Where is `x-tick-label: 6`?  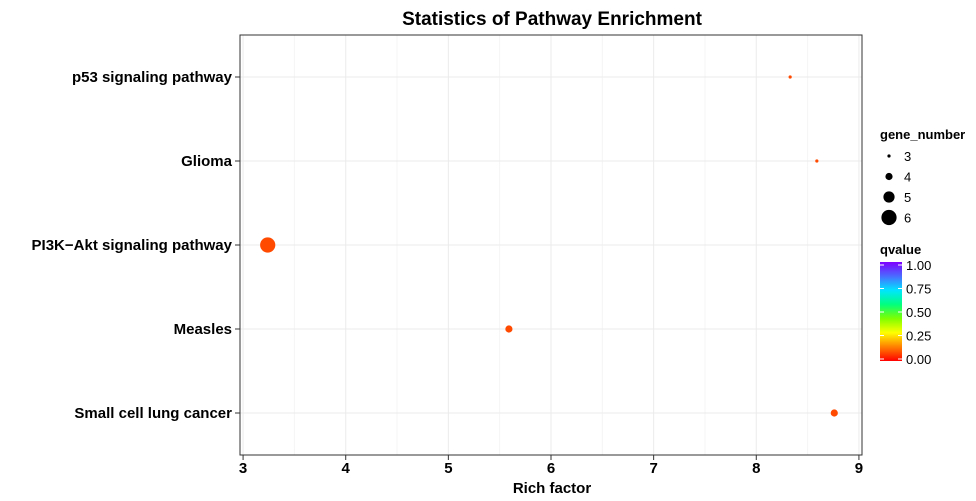 x-tick-label: 6 is located at coordinates (551, 468).